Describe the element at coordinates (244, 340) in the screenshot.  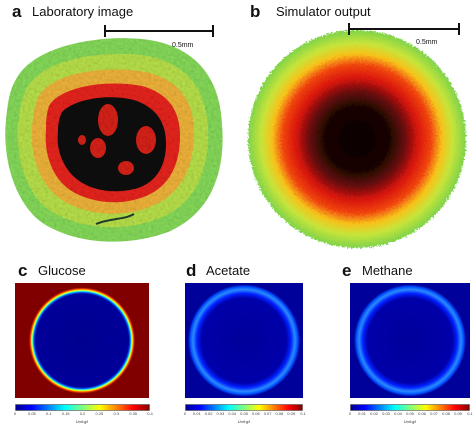
I see `acetate-heatmap` at that location.